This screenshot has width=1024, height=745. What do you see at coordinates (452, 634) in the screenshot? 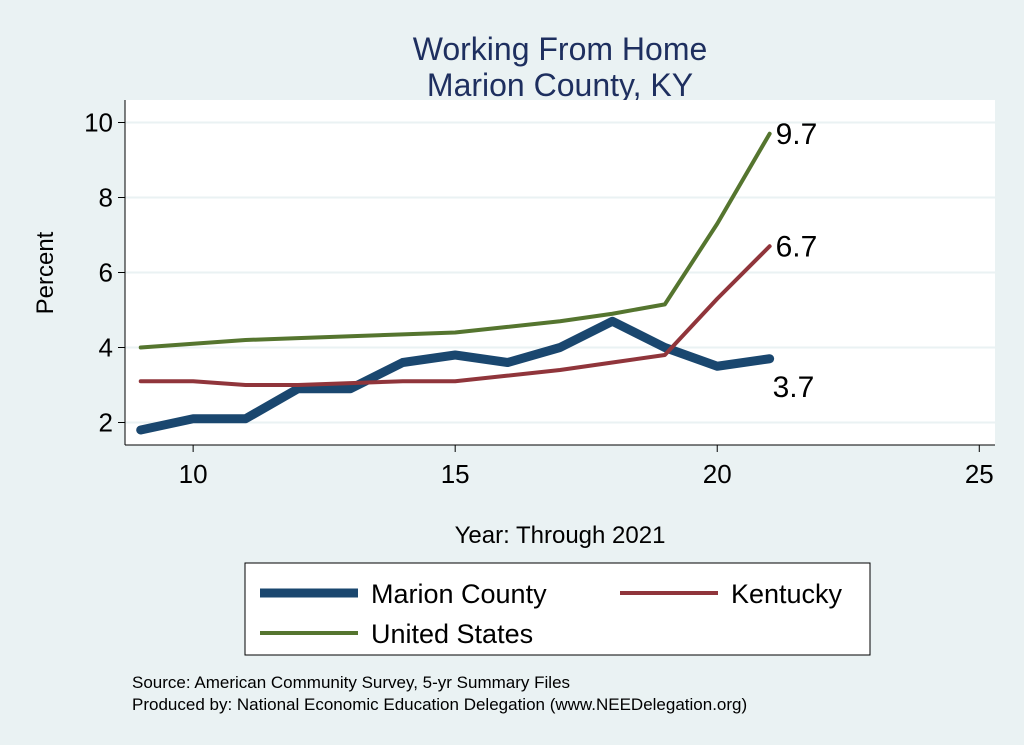
I see `legend-label: United States` at bounding box center [452, 634].